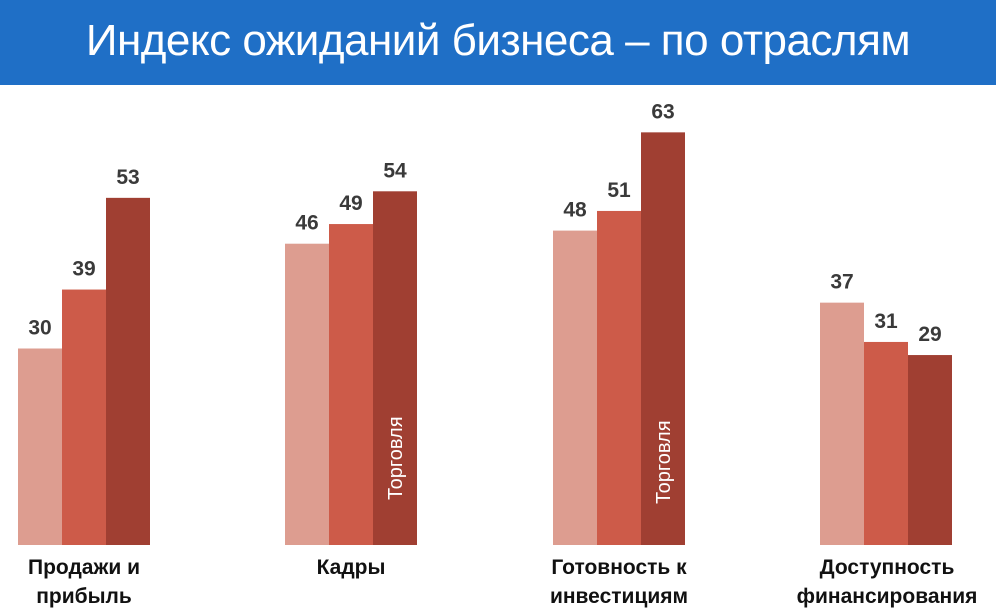 This screenshot has height=614, width=996. I want to click on bar-c0-s1, so click(84, 417).